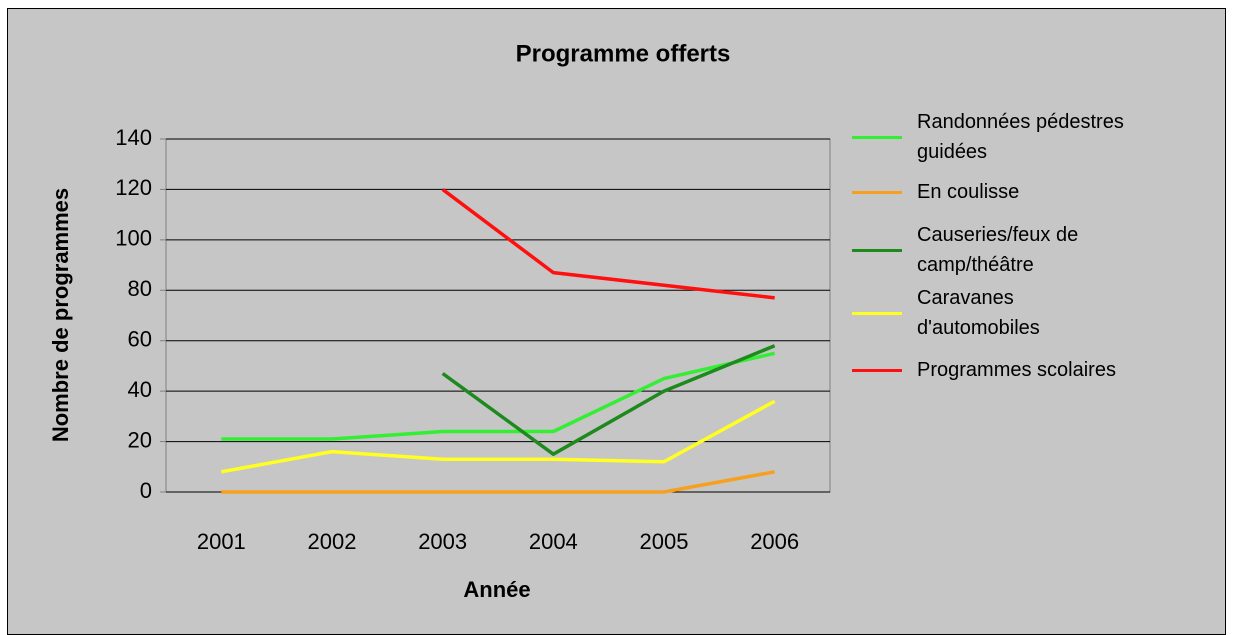 Image resolution: width=1233 pixels, height=635 pixels. Describe the element at coordinates (332, 541) in the screenshot. I see `x-tick-label: 2002` at that location.